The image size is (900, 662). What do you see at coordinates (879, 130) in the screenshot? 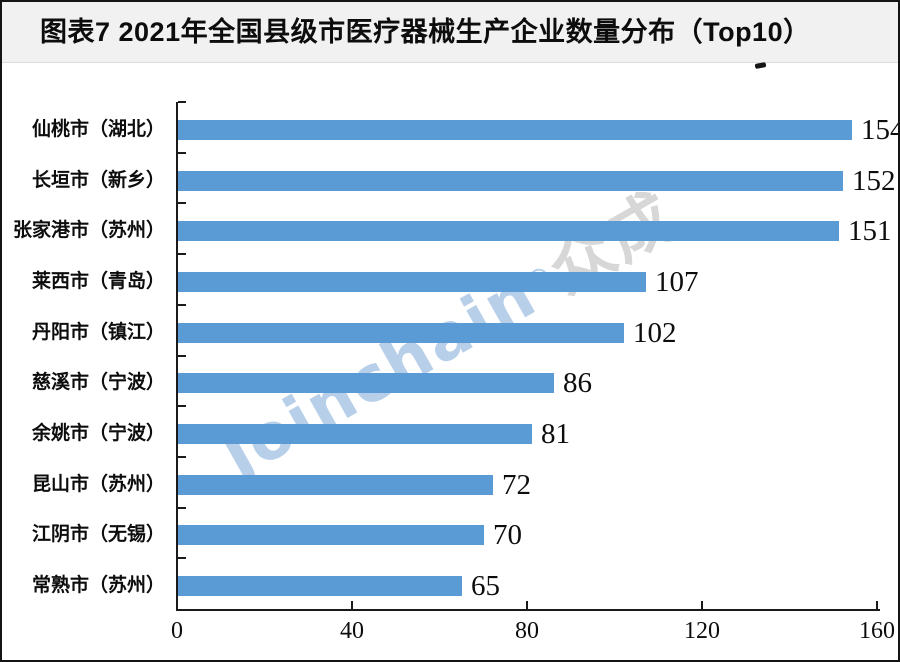
I see `bar-value-label: 154` at bounding box center [879, 130].